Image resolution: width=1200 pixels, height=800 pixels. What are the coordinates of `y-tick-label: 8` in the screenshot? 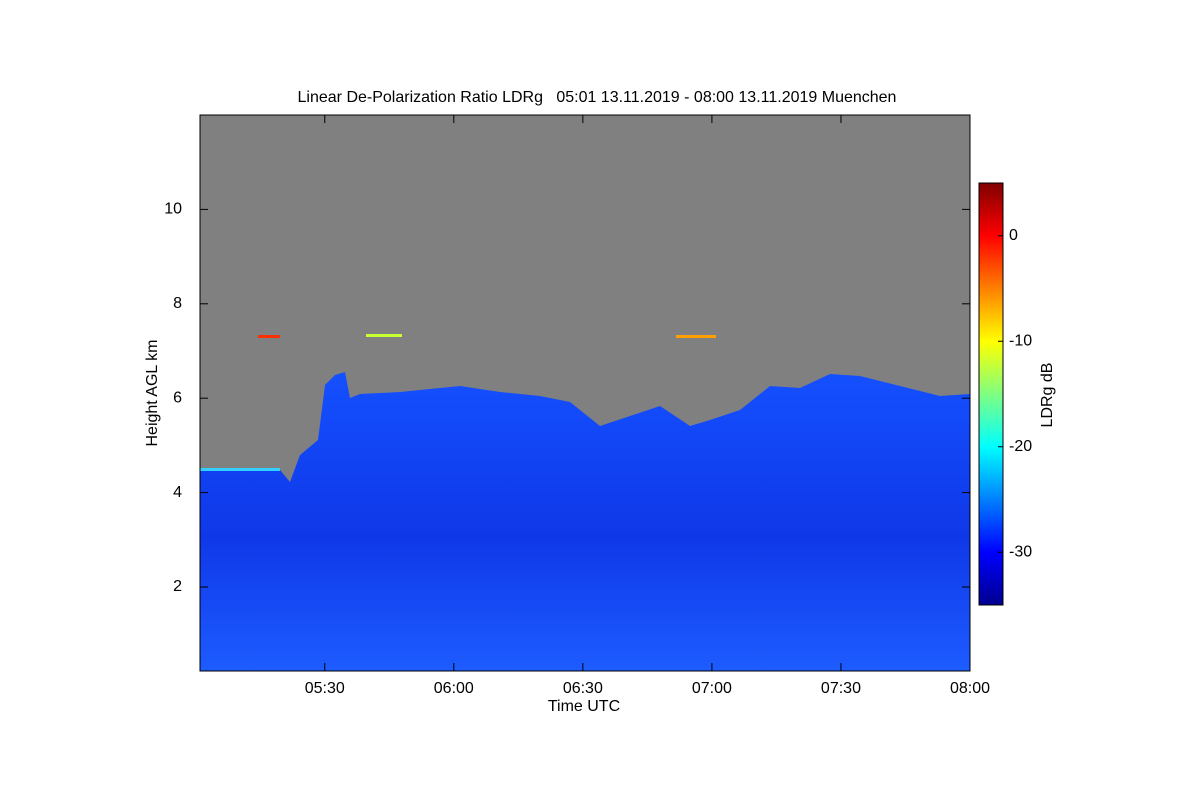 It's located at (177, 303).